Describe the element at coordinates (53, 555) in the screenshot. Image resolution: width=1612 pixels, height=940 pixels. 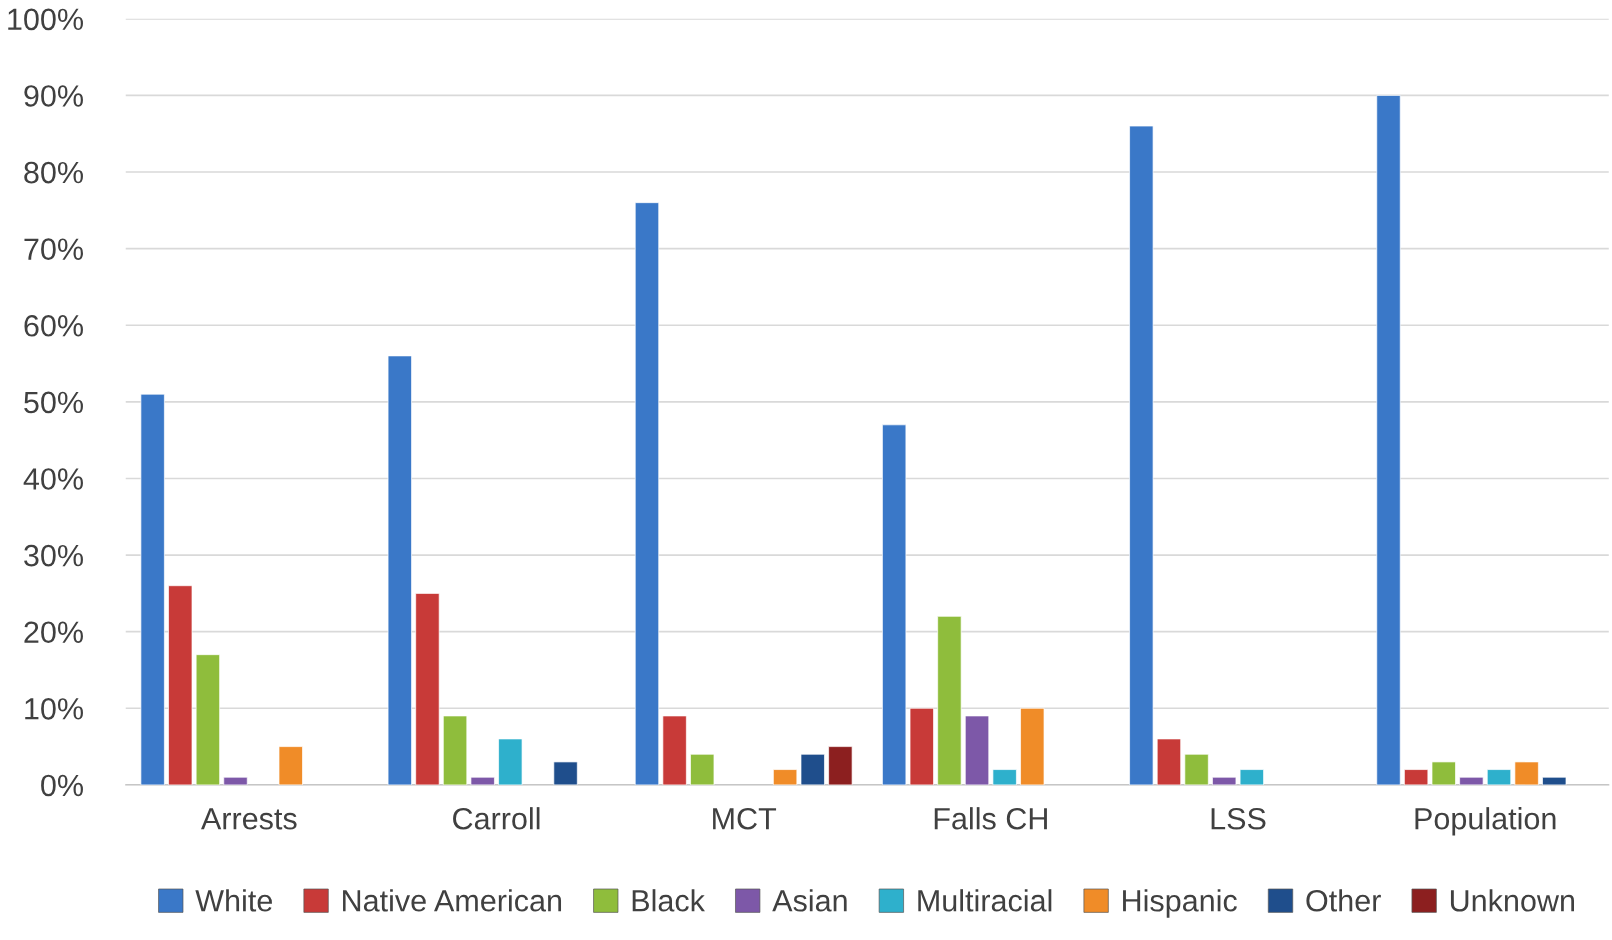
I see `y-tick-label: 30%` at that location.